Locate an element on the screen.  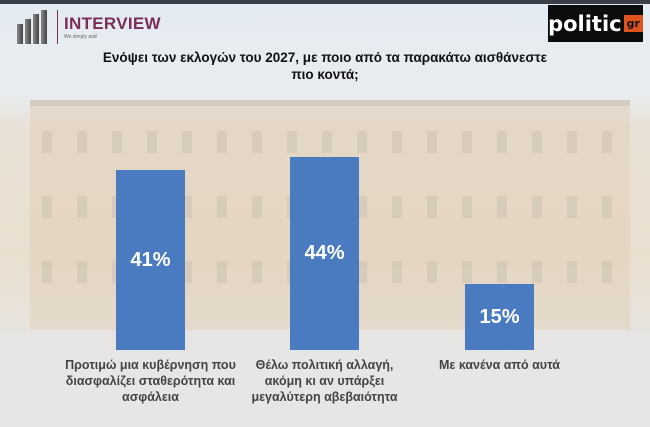
politic-logo-name: politic is located at coordinates (585, 23).